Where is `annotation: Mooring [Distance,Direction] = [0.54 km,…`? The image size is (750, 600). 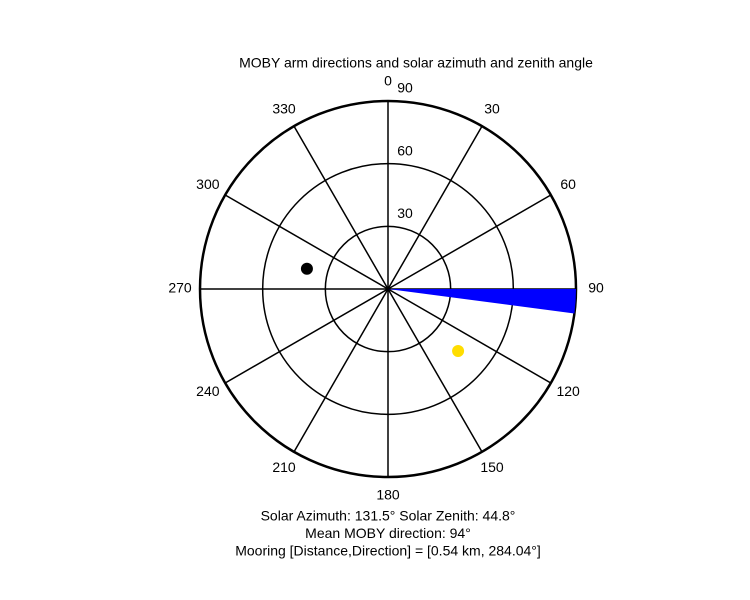 annotation: Mooring [Distance,Direction] = [0.54 km,… is located at coordinates (388, 551).